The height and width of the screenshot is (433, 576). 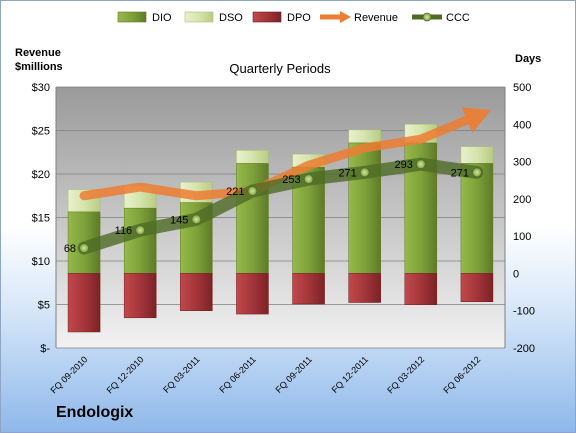 What do you see at coordinates (68, 374) in the screenshot?
I see `category-label: FQ 09-2010` at bounding box center [68, 374].